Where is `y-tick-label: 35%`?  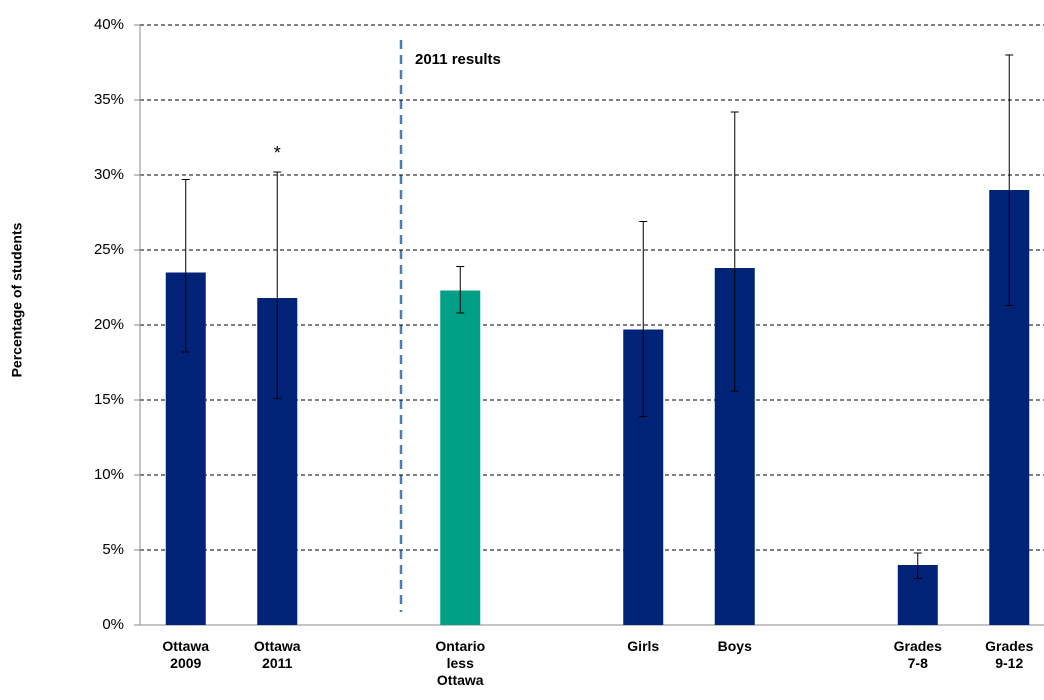
y-tick-label: 35% is located at coordinates (109, 99).